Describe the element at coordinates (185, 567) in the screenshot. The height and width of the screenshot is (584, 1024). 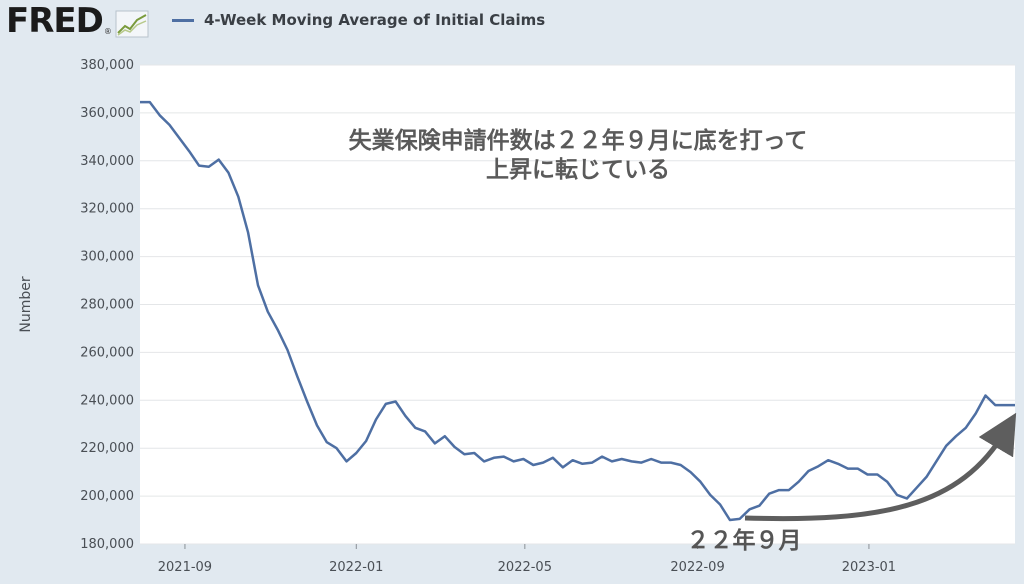
I see `x-tick-label: 2021-09` at that location.